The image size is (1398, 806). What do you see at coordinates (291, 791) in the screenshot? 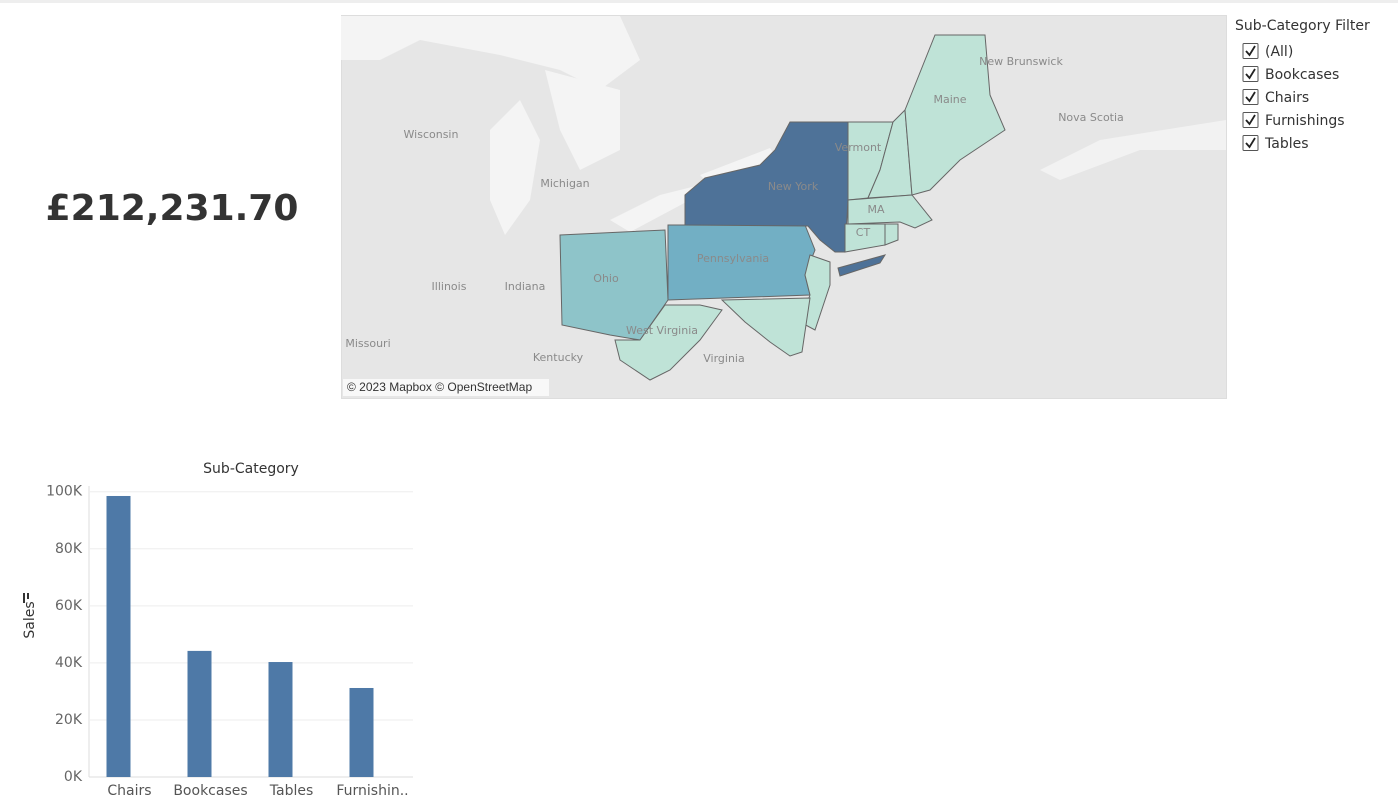
I see `x-tick-label: Tables` at bounding box center [291, 791].